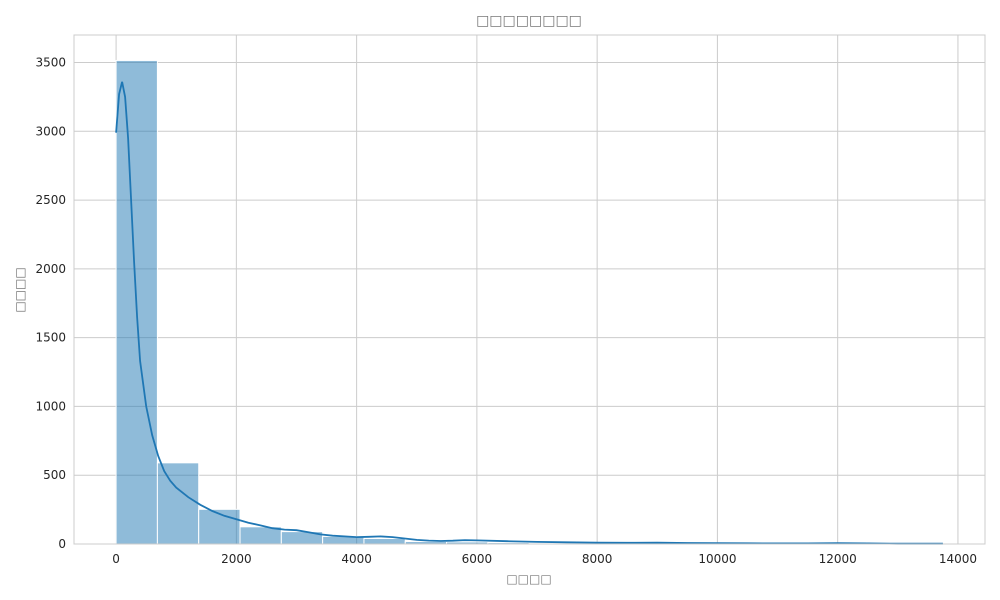 This screenshot has height=600, width=1000. What do you see at coordinates (20, 289) in the screenshot?
I see `y-axis-label: □□□□` at bounding box center [20, 289].